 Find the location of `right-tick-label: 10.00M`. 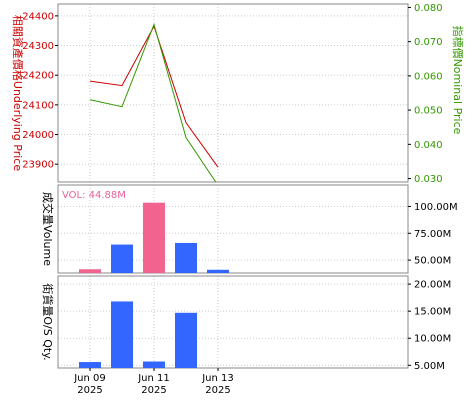

right-tick-label: 10.00M is located at coordinates (432, 339).